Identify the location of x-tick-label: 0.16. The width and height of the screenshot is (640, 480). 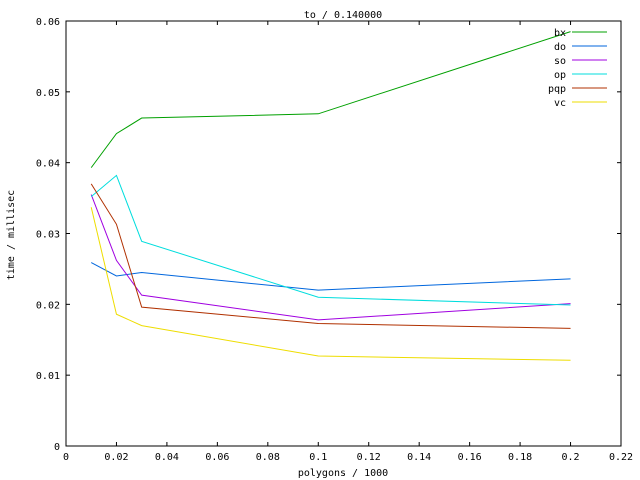
(470, 457).